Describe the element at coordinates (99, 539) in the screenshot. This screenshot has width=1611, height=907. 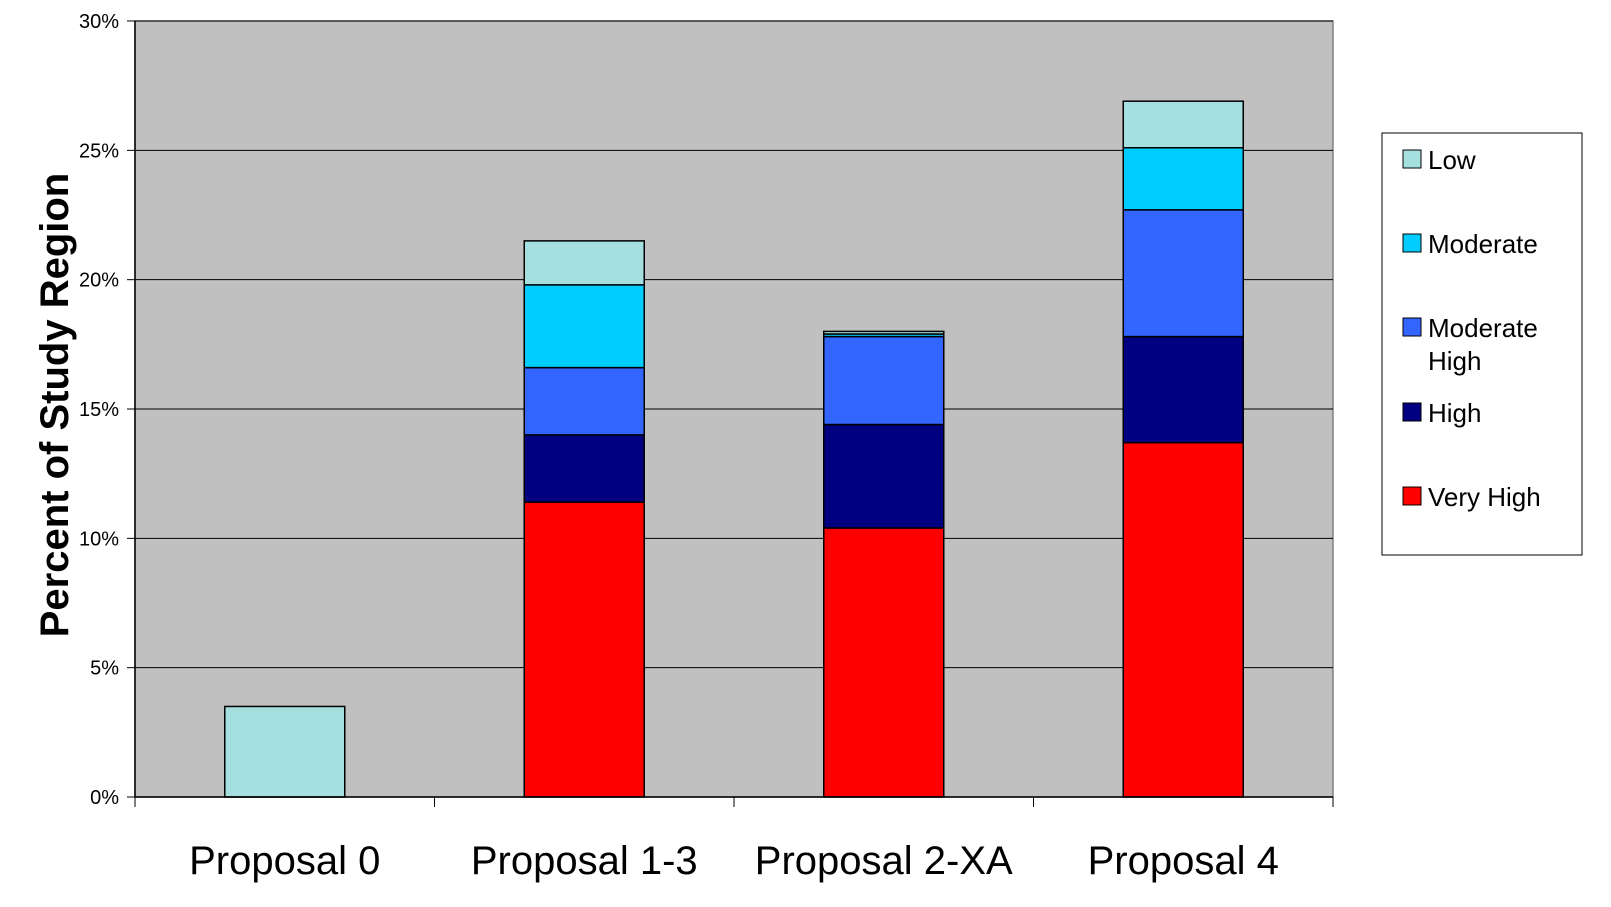
I see `y-tick-label: 10%` at that location.